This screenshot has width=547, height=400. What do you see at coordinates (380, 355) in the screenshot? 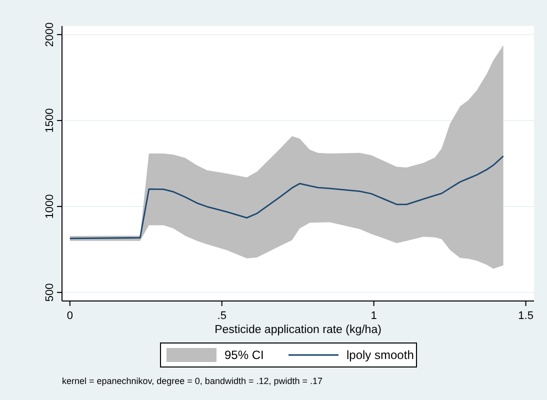
I see `legend-label: lpoly smooth` at bounding box center [380, 355].